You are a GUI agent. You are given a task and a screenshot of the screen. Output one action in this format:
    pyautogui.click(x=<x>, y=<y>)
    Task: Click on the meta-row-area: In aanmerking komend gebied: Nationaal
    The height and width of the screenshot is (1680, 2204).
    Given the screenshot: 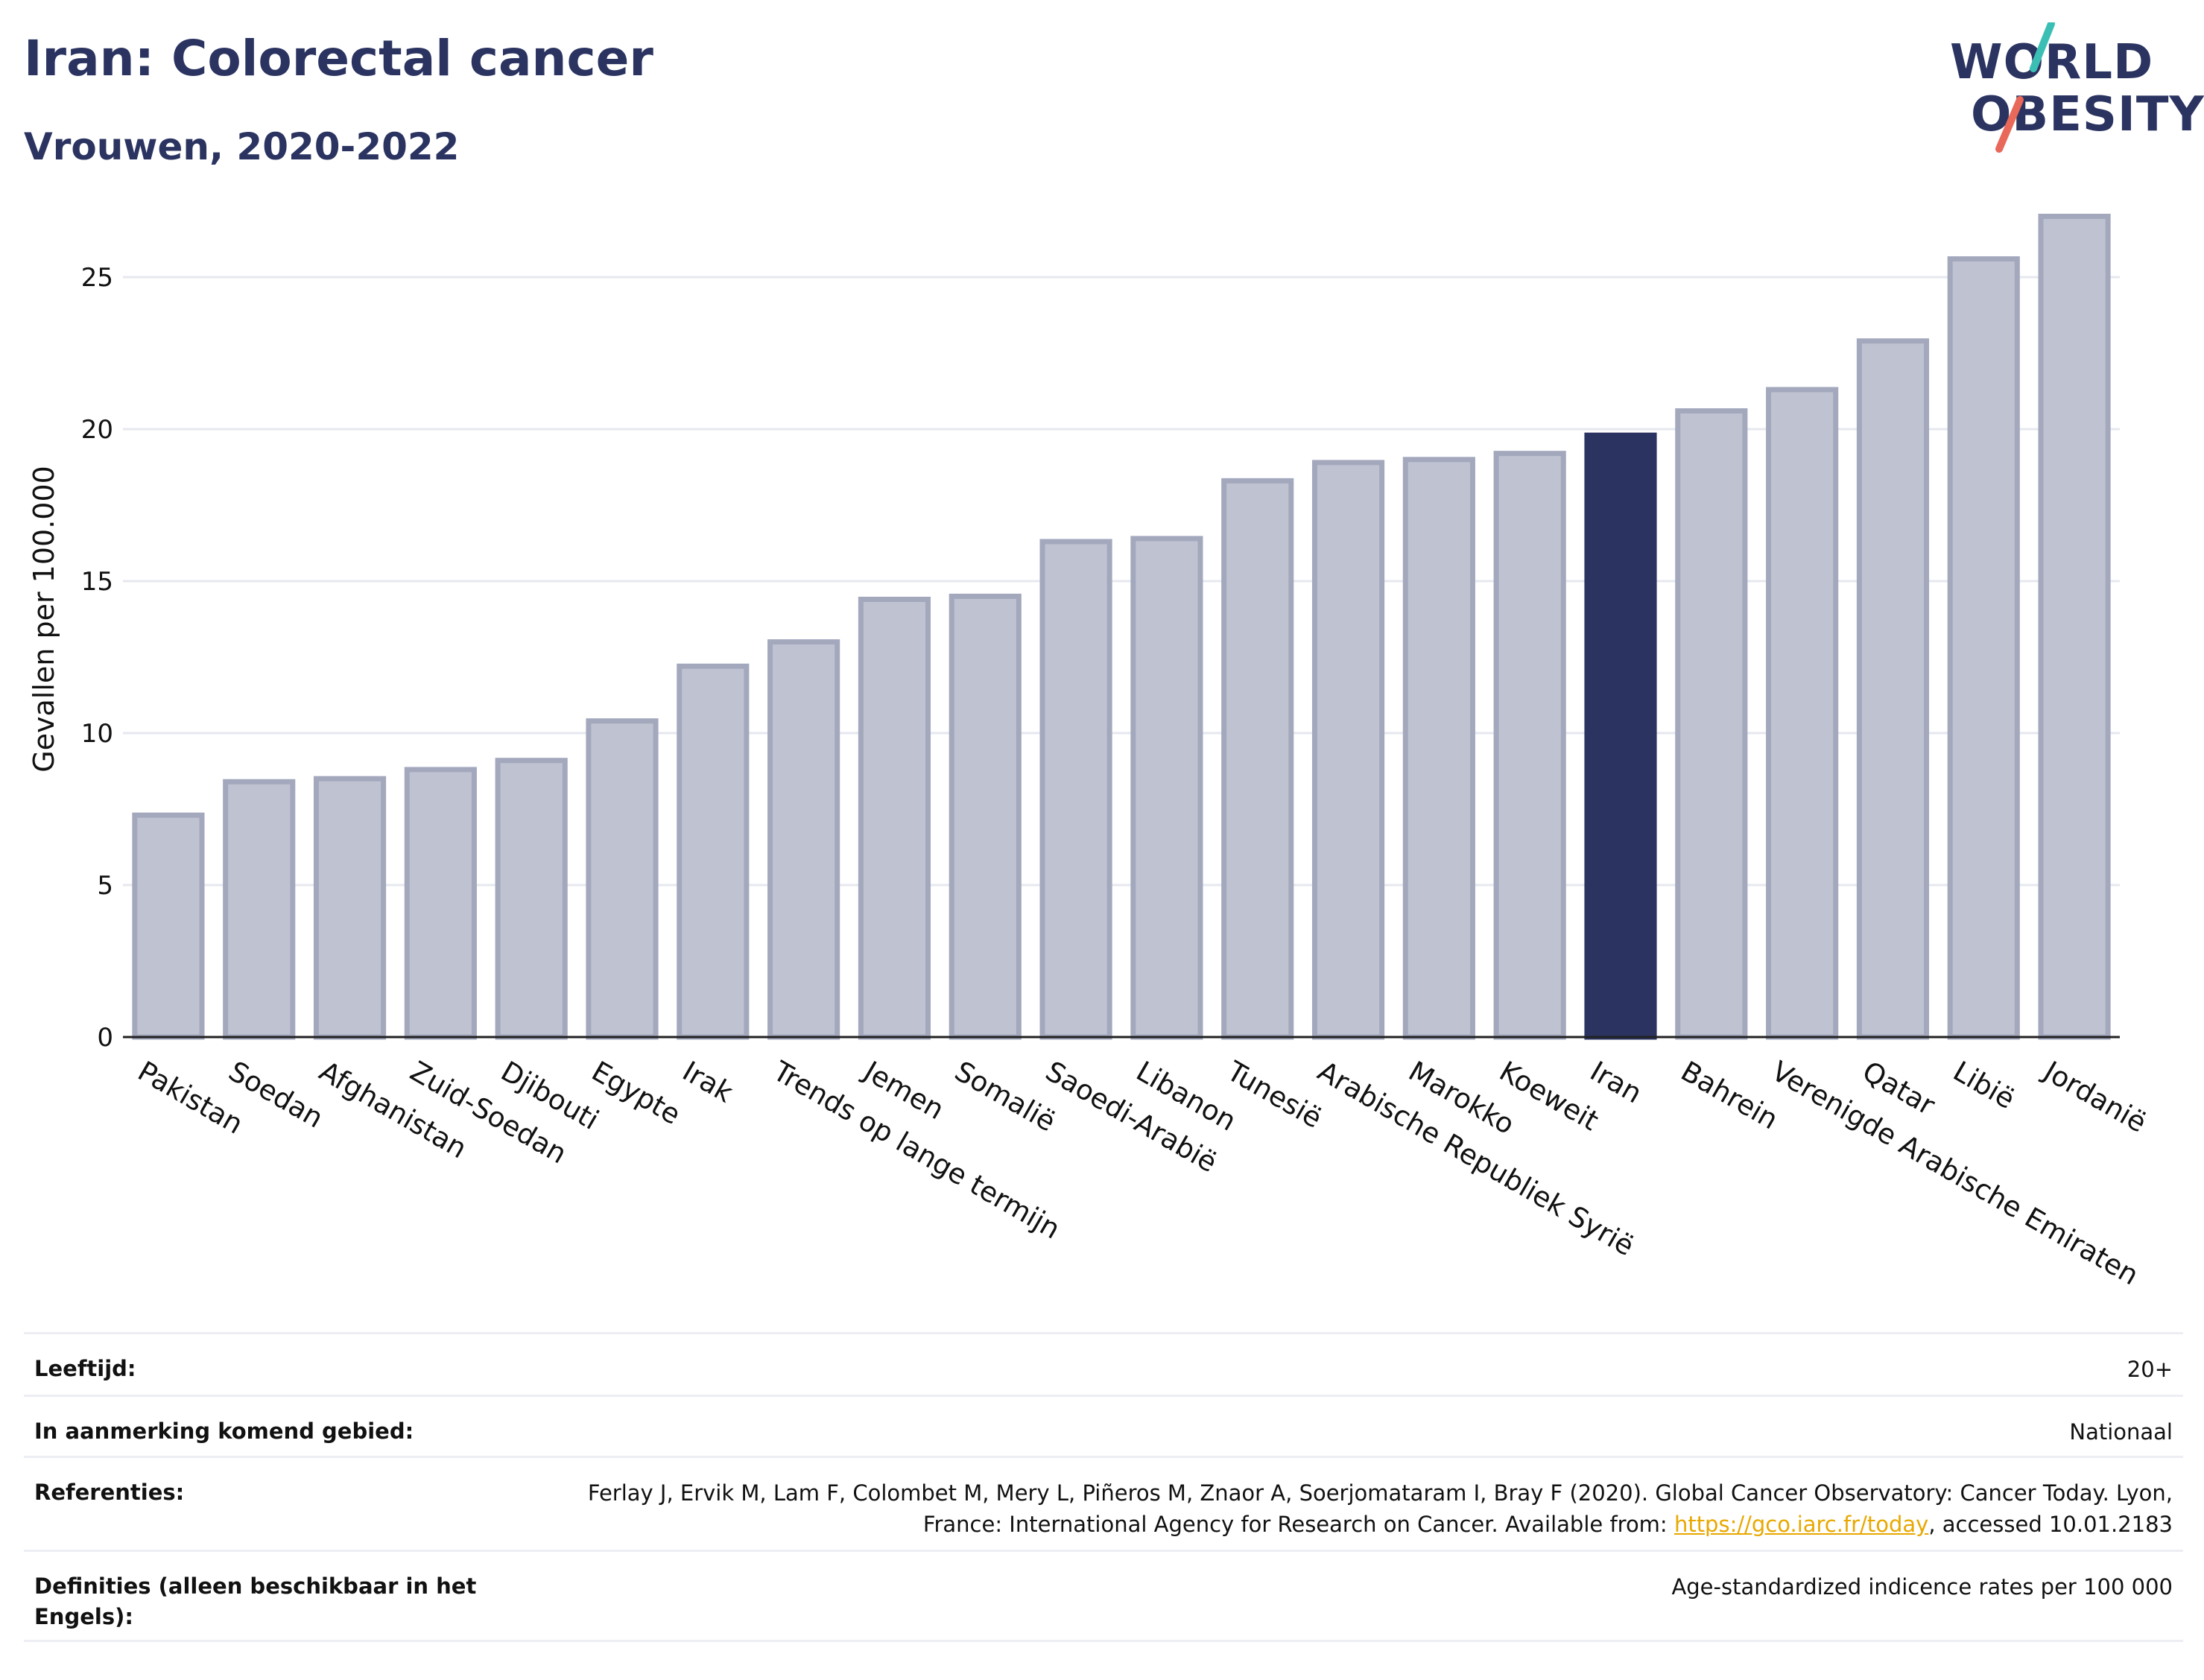 What is the action you would take?
    pyautogui.click(x=1103, y=1425)
    